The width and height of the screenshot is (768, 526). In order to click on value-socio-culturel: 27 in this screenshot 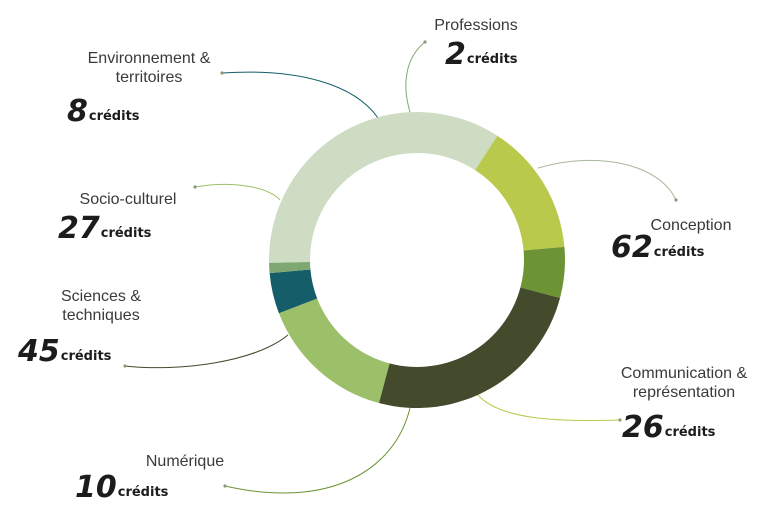, I will do `click(79, 228)`.